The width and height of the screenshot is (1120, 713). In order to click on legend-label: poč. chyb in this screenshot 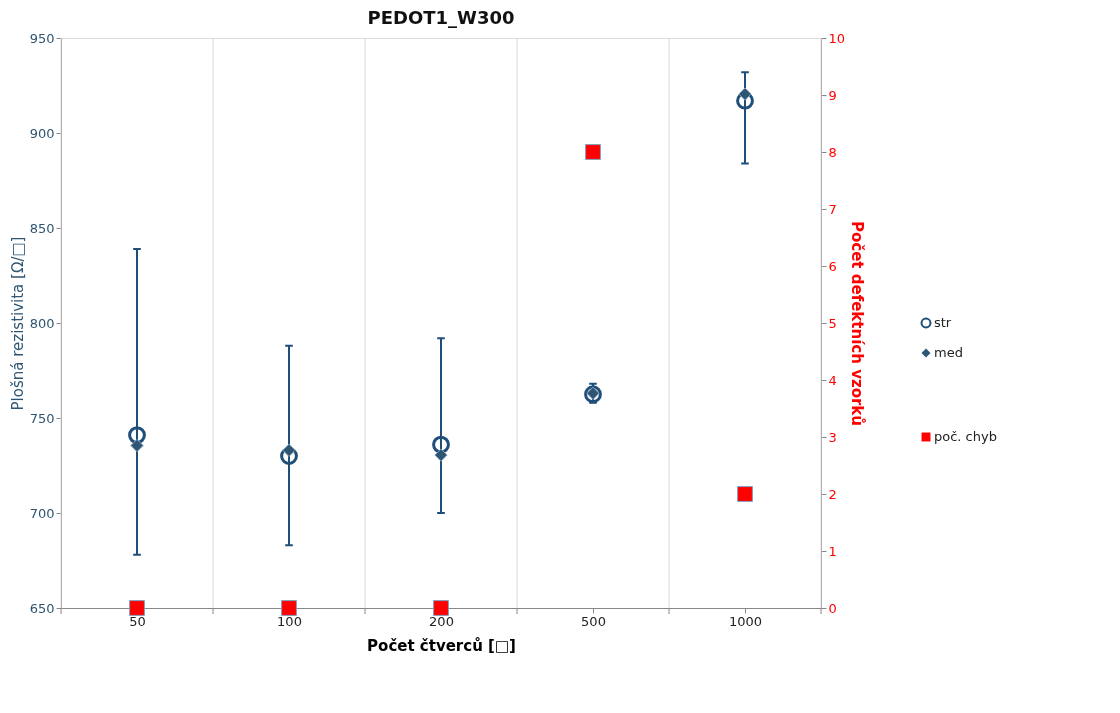, I will do `click(965, 436)`.